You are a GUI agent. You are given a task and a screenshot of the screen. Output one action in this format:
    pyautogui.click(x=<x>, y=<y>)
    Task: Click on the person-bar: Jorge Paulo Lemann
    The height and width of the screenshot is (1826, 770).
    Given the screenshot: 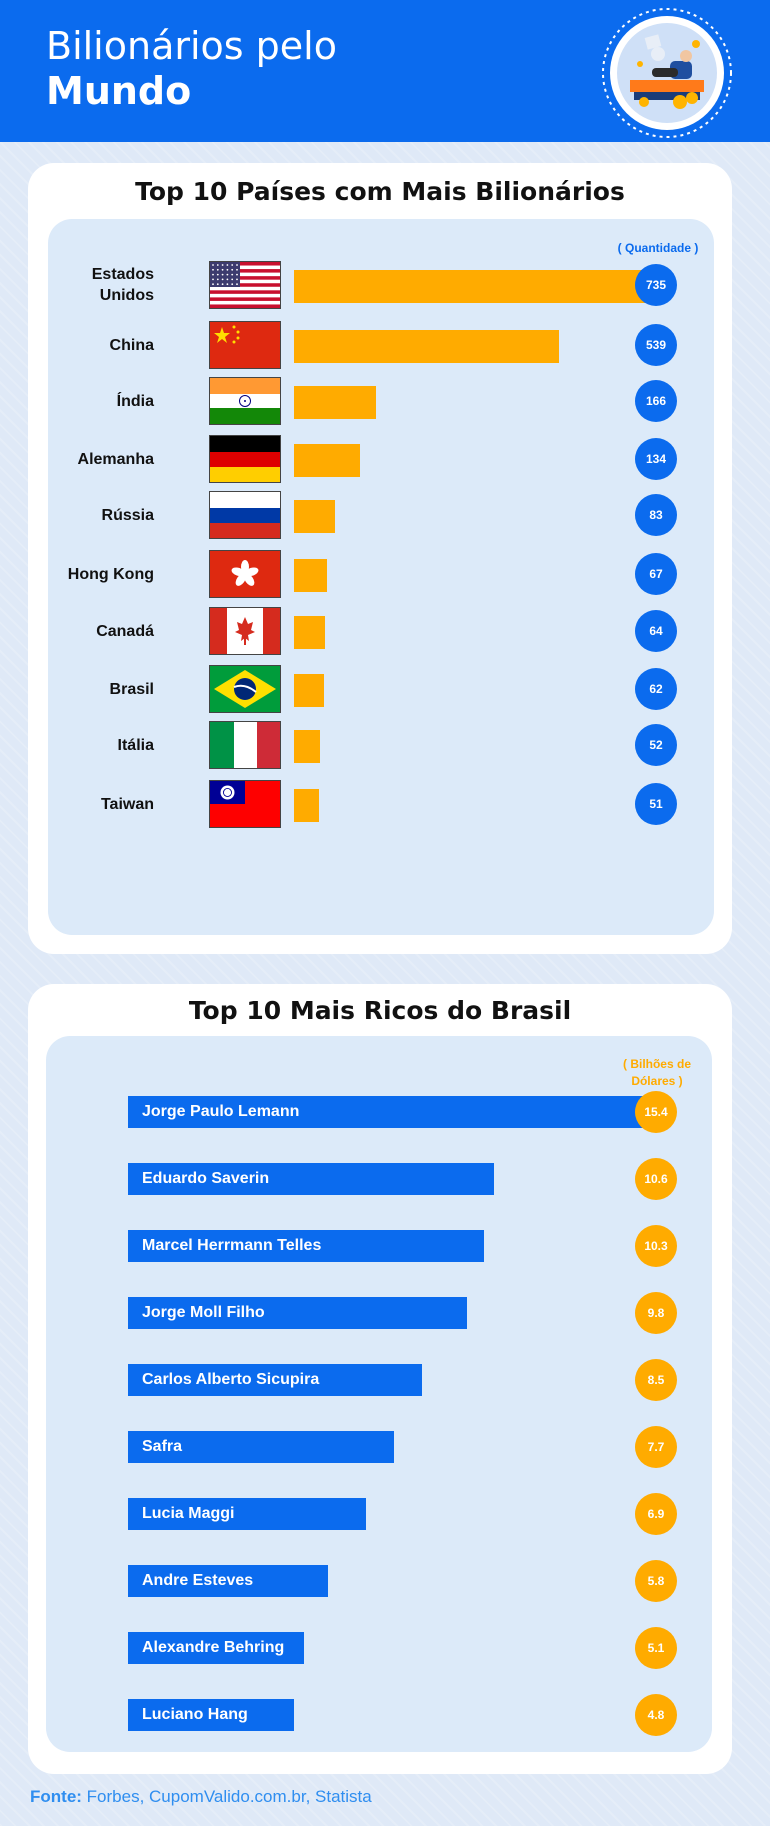 What is the action you would take?
    pyautogui.click(x=394, y=1112)
    